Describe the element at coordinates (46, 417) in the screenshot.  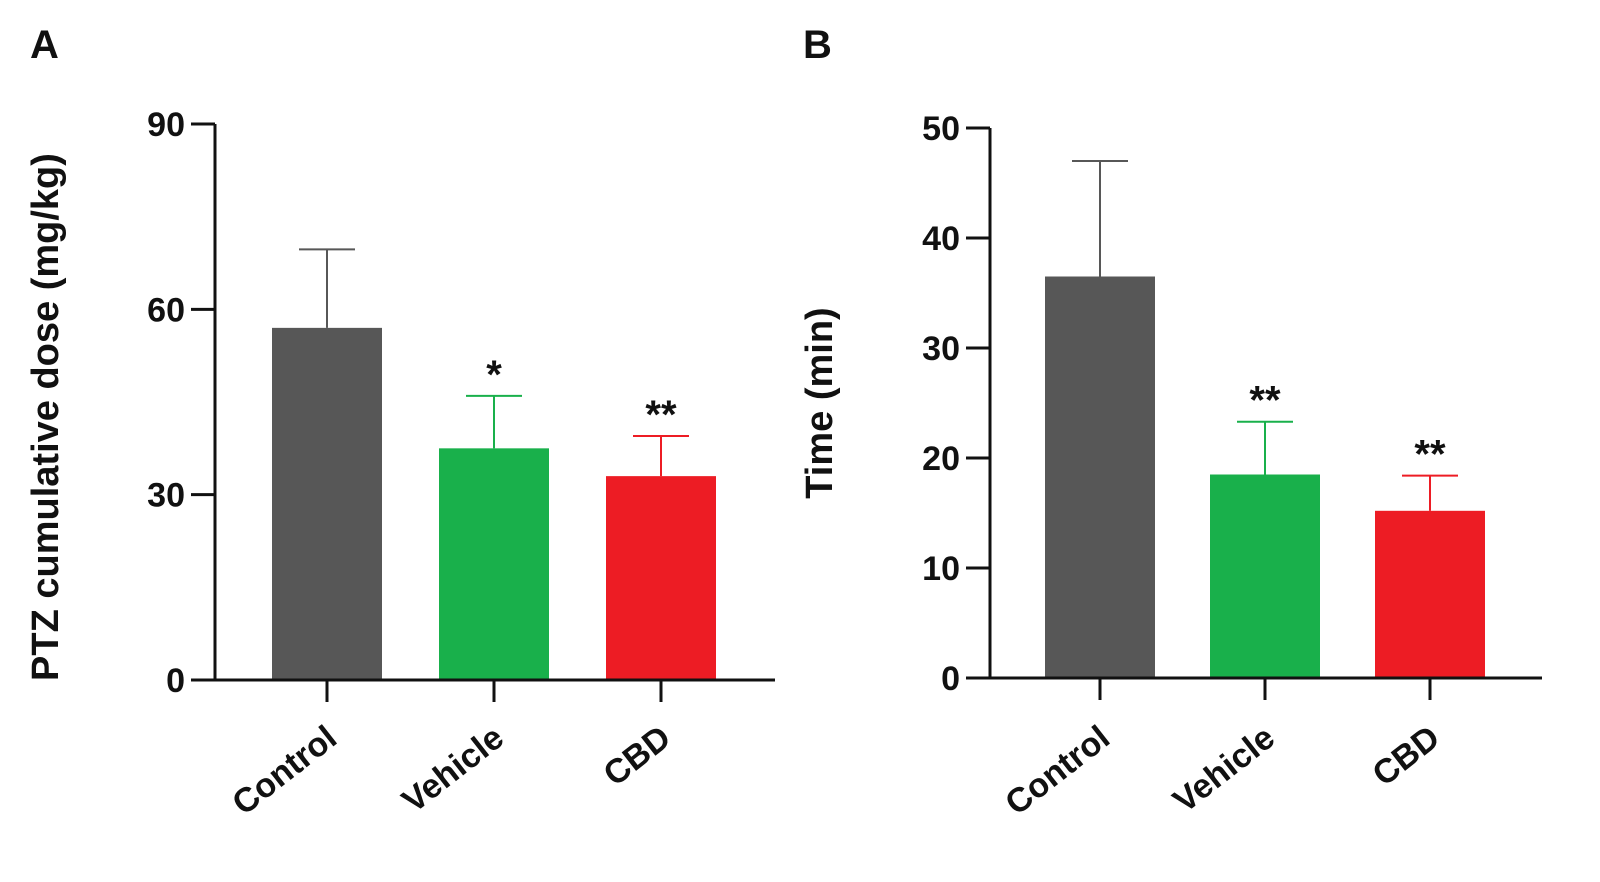
I see `y-axis-title: PTZ cumulative dose (mg/kg)` at that location.